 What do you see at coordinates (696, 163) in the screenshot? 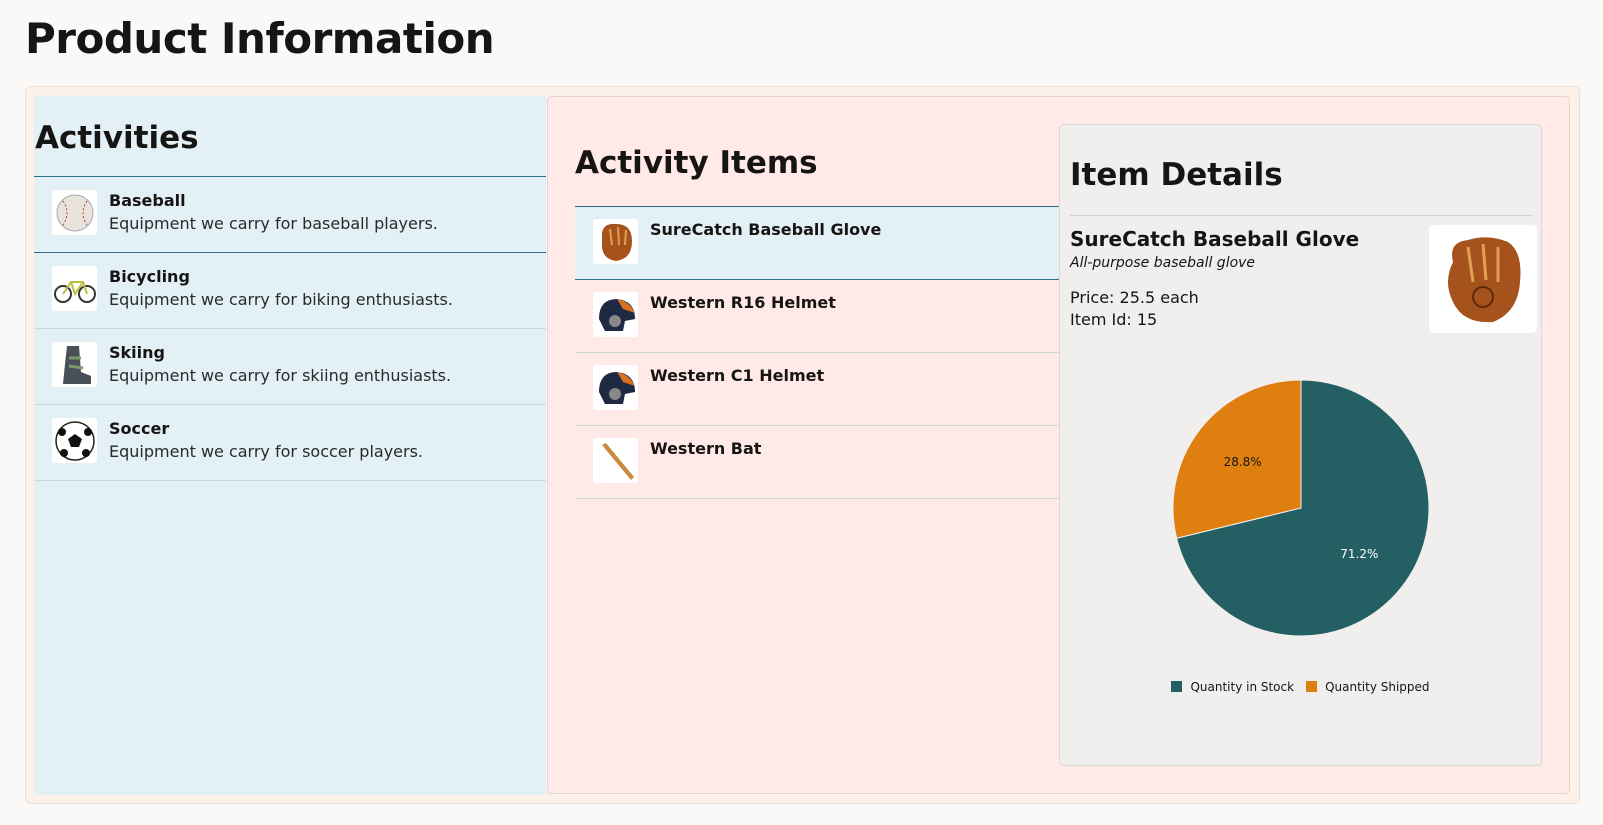
I see `activity-items-heading: Activity Items` at bounding box center [696, 163].